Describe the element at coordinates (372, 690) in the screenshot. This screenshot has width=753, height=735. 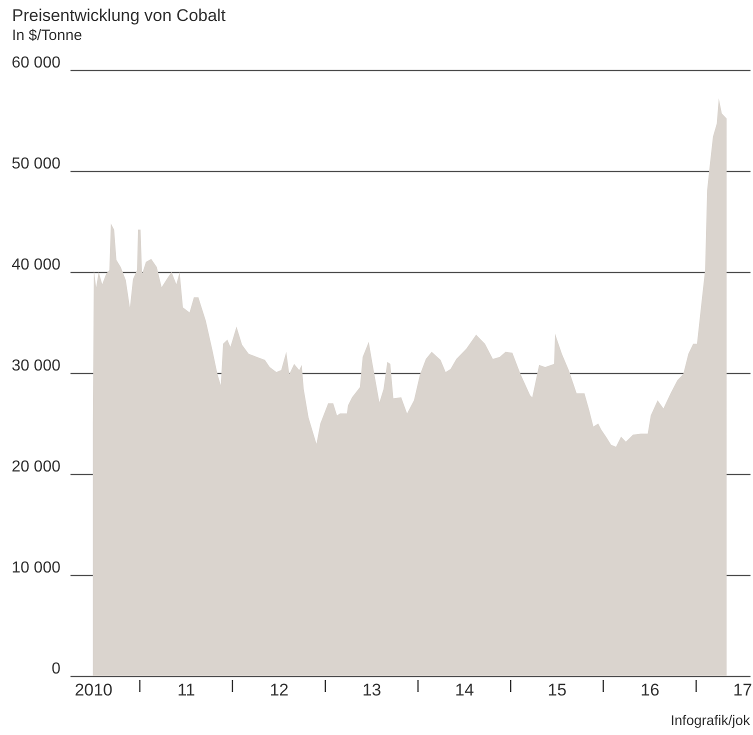
I see `x-tick-label: 13` at that location.